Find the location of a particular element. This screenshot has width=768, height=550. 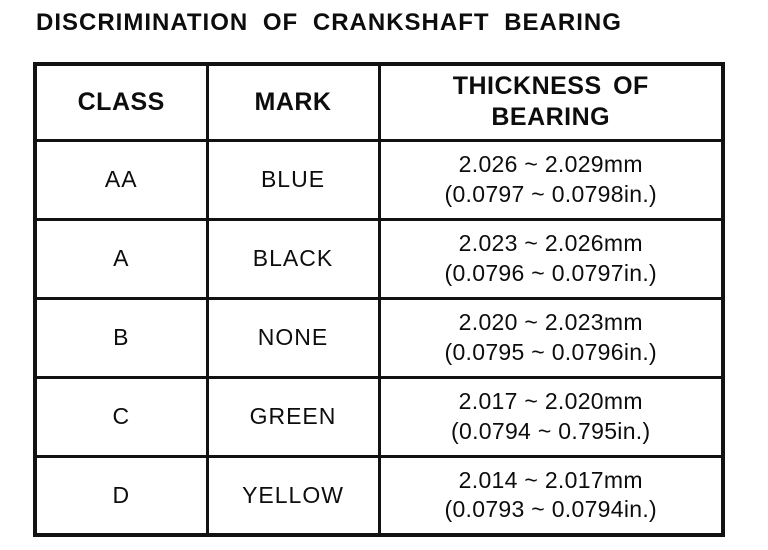

thickness-mm: 2.017 ~ 2.020mm is located at coordinates (550, 401).